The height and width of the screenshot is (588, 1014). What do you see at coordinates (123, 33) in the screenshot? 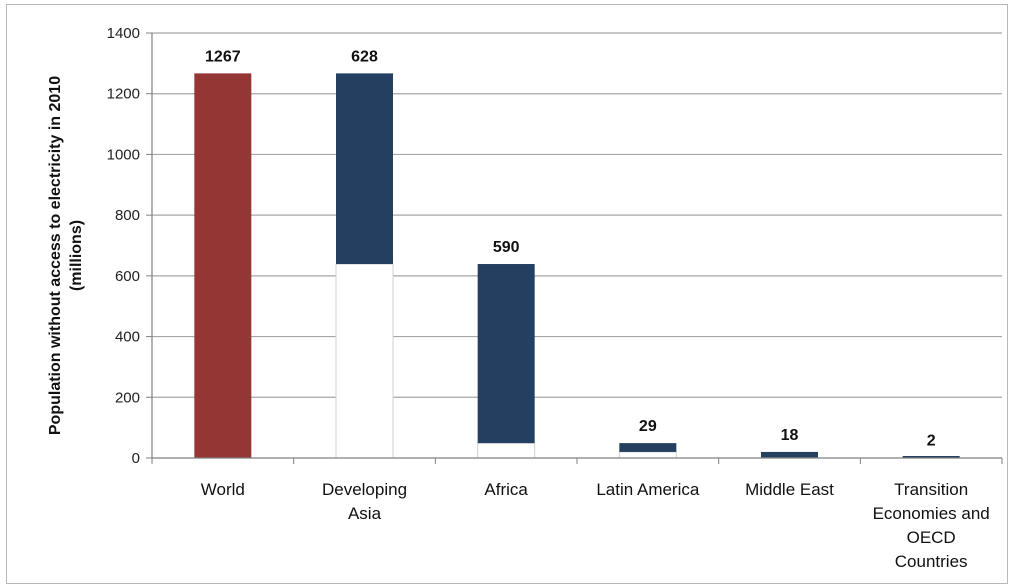
I see `y-tick-label: 1400` at bounding box center [123, 33].